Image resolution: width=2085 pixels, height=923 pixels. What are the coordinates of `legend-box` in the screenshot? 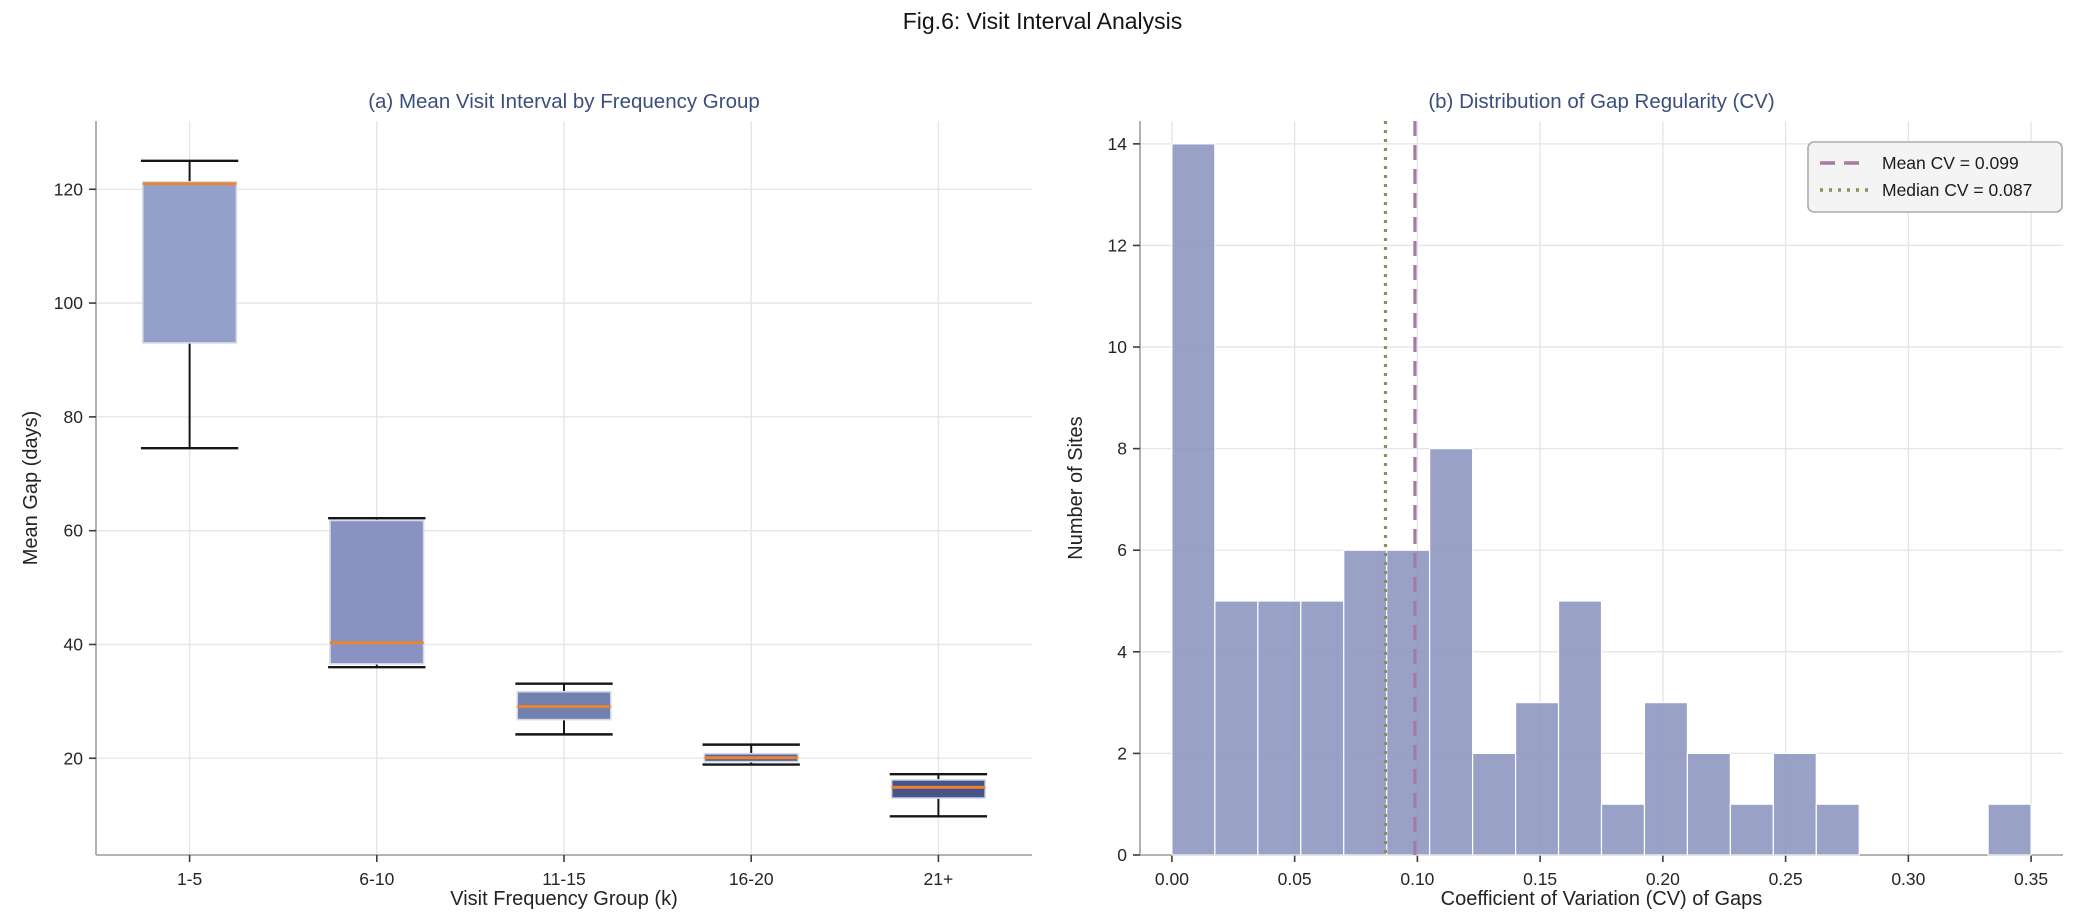 It's located at (1935, 177).